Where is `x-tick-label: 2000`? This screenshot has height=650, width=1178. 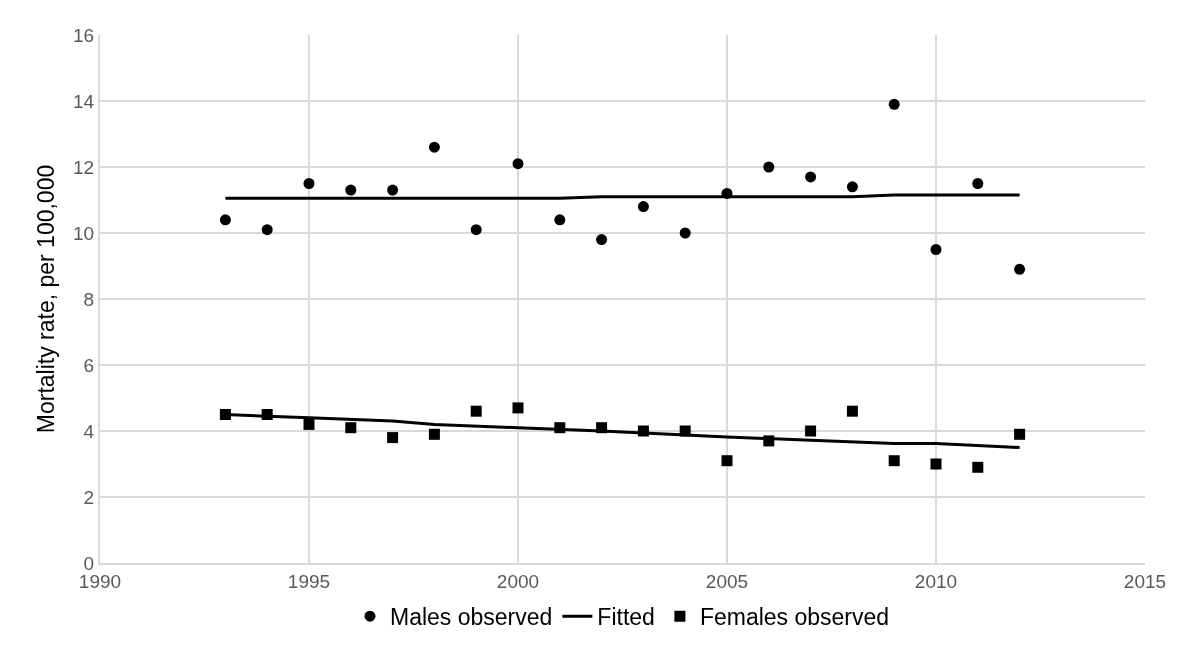 x-tick-label: 2000 is located at coordinates (518, 581).